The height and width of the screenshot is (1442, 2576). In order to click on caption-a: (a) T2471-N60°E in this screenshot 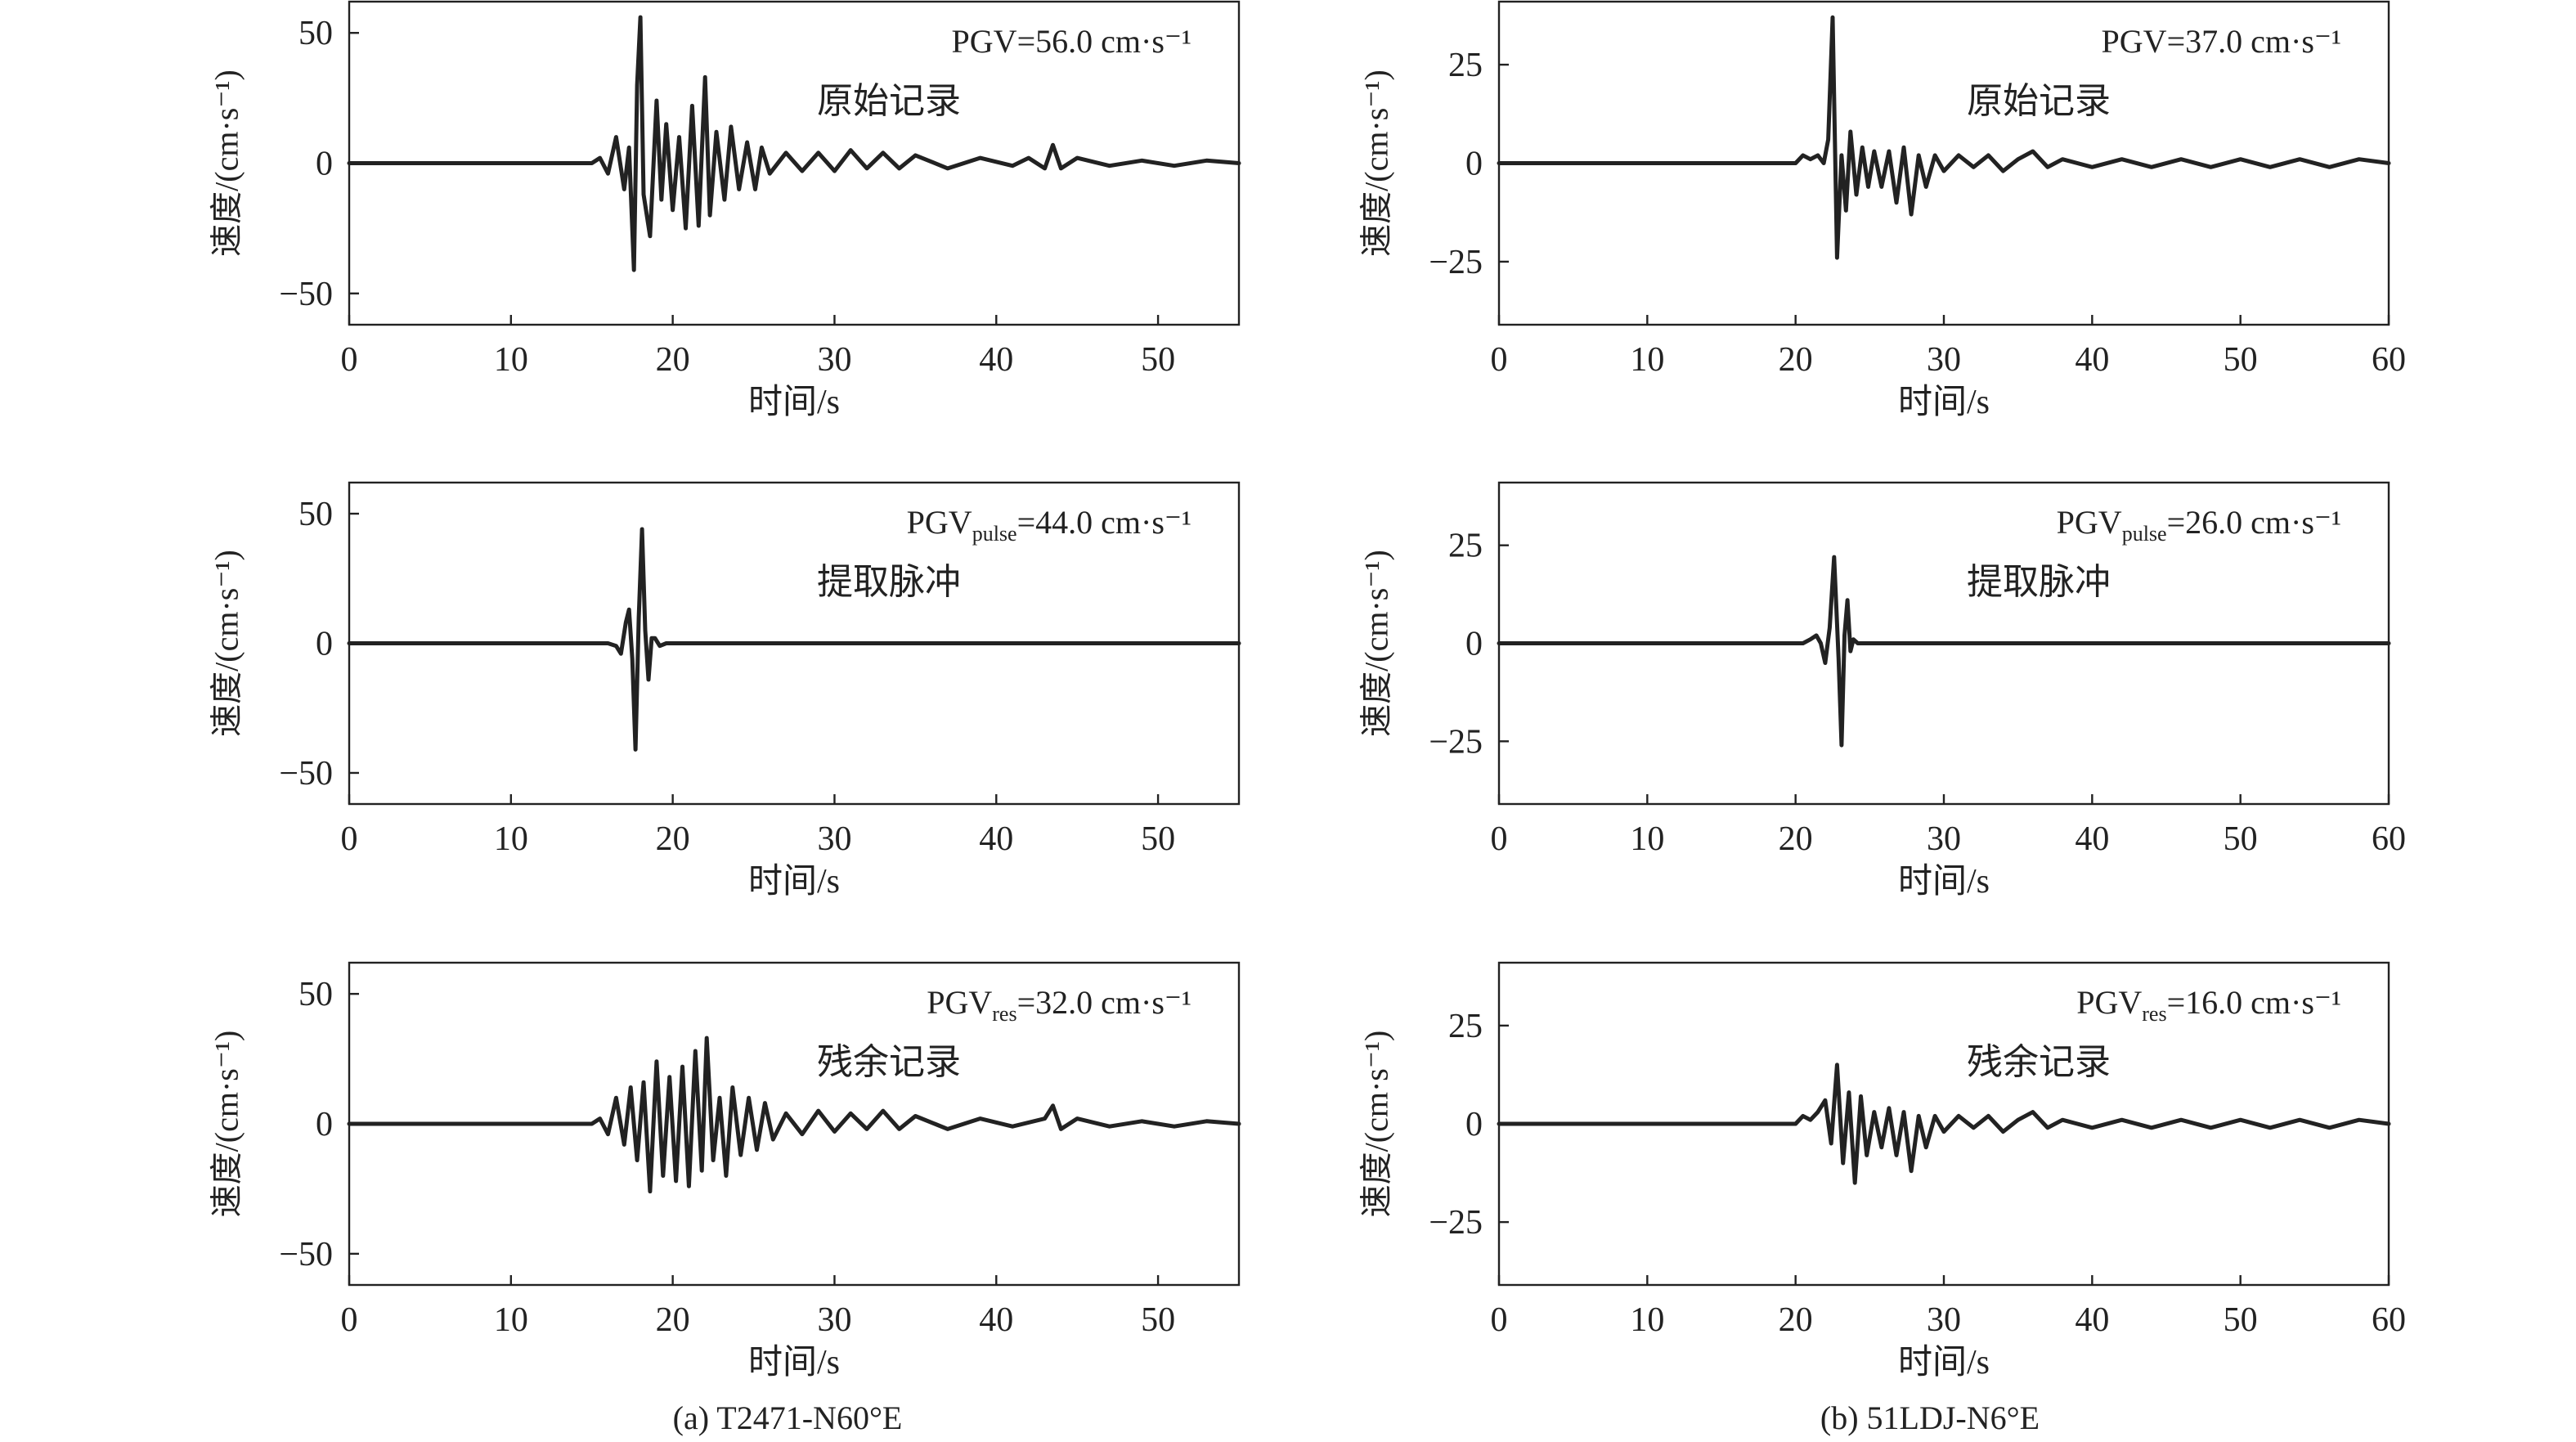, I will do `click(788, 1417)`.